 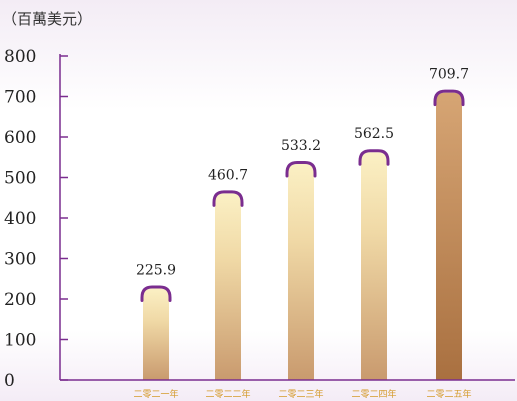 I want to click on y-tick-label: 100, so click(x=20, y=341).